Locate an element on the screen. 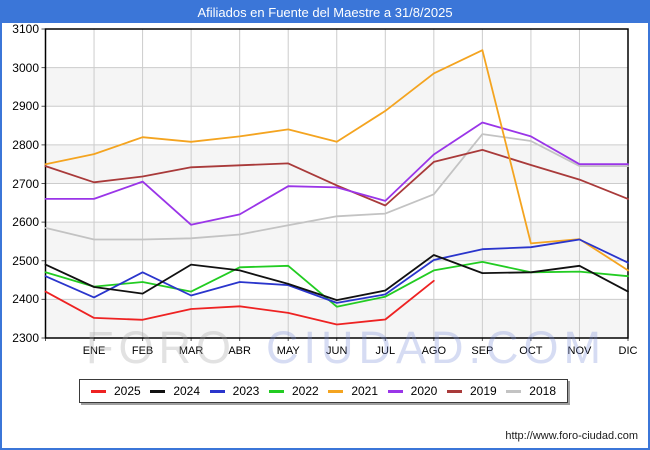 The width and height of the screenshot is (650, 450). x-tick-label-nov: NOV is located at coordinates (579, 351).